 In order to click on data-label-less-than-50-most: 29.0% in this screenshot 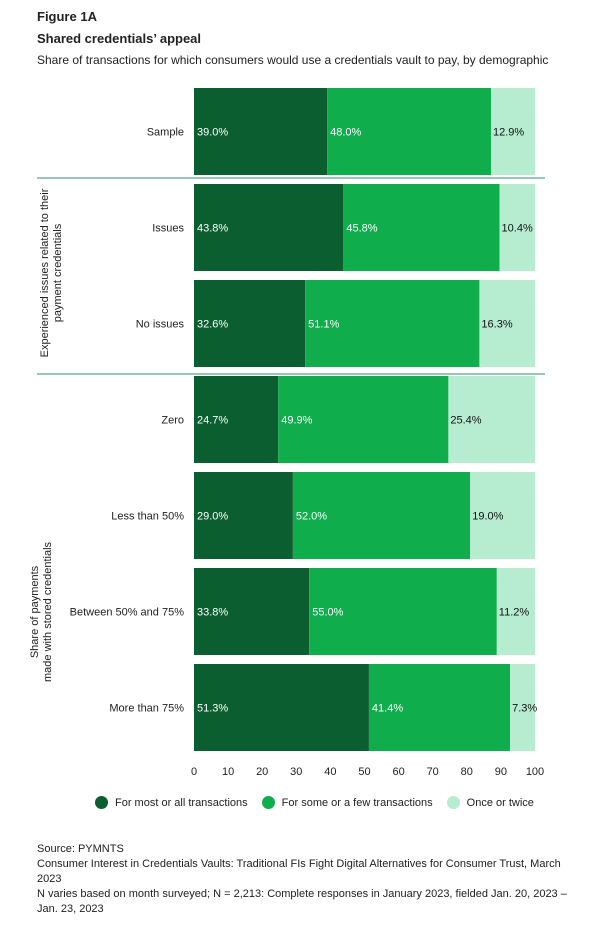, I will do `click(212, 517)`.